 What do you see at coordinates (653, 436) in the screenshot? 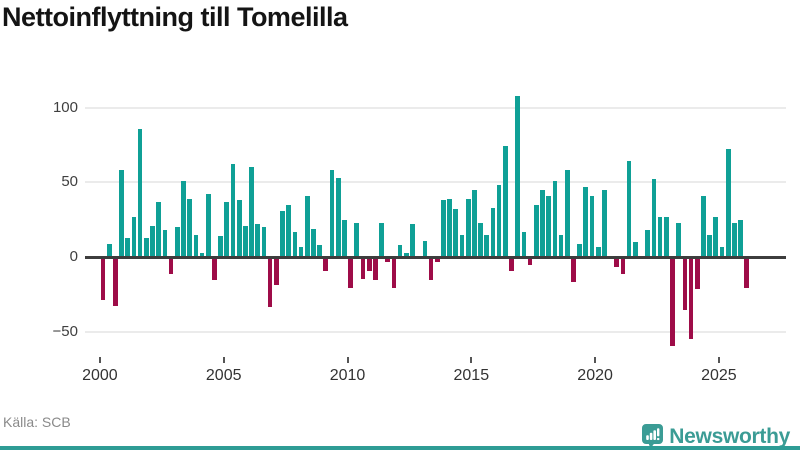
I see `newsworthy-barchart-bubble-icon` at bounding box center [653, 436].